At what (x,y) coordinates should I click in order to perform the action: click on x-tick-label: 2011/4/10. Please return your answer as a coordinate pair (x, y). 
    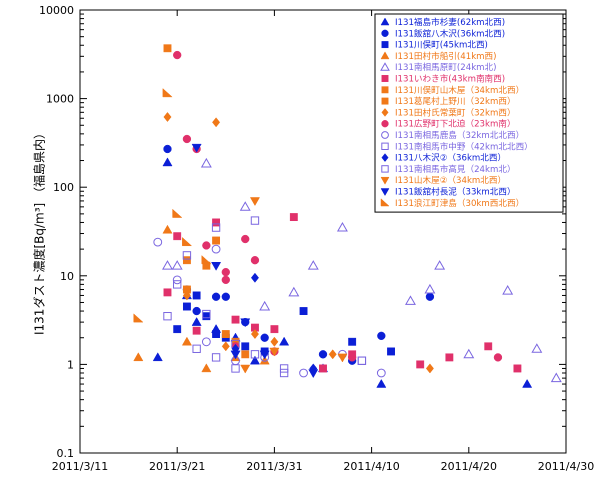
    Looking at the image, I should click on (371, 466).